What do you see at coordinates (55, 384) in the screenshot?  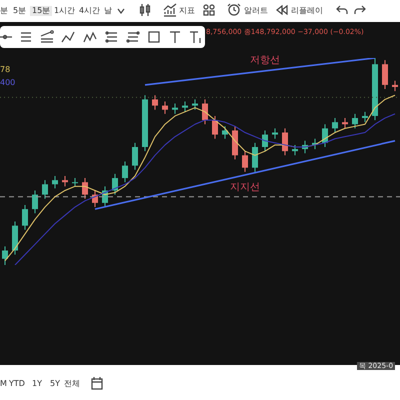 I see `text: 5Y` at bounding box center [55, 384].